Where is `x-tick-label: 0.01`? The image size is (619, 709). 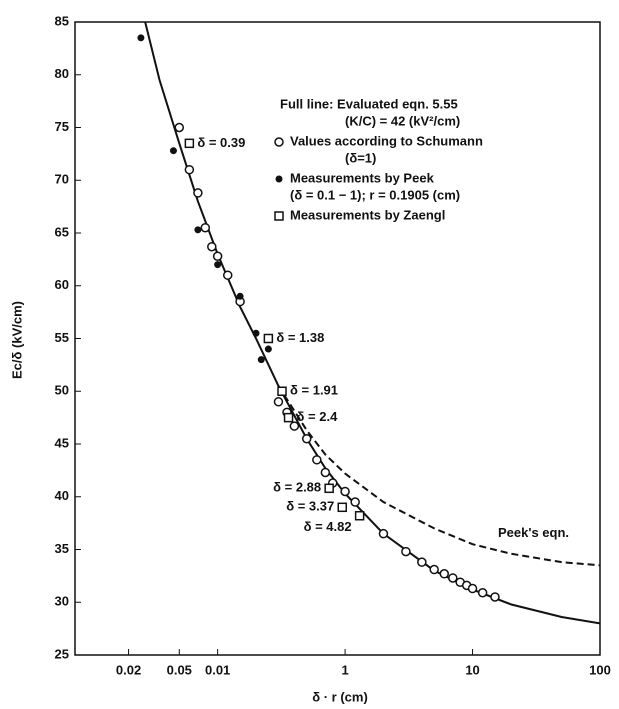 x-tick-label: 0.01 is located at coordinates (217, 669).